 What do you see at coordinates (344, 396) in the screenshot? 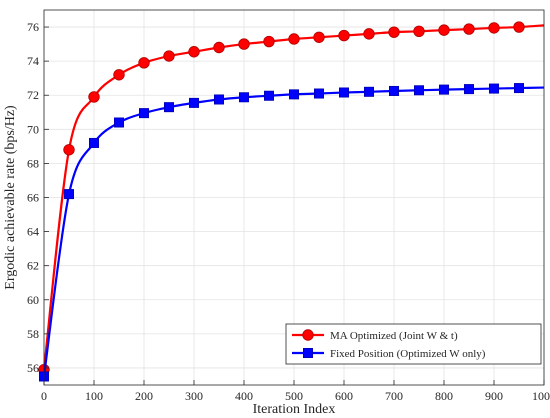
I see `x-tick-label: 600` at bounding box center [344, 396].